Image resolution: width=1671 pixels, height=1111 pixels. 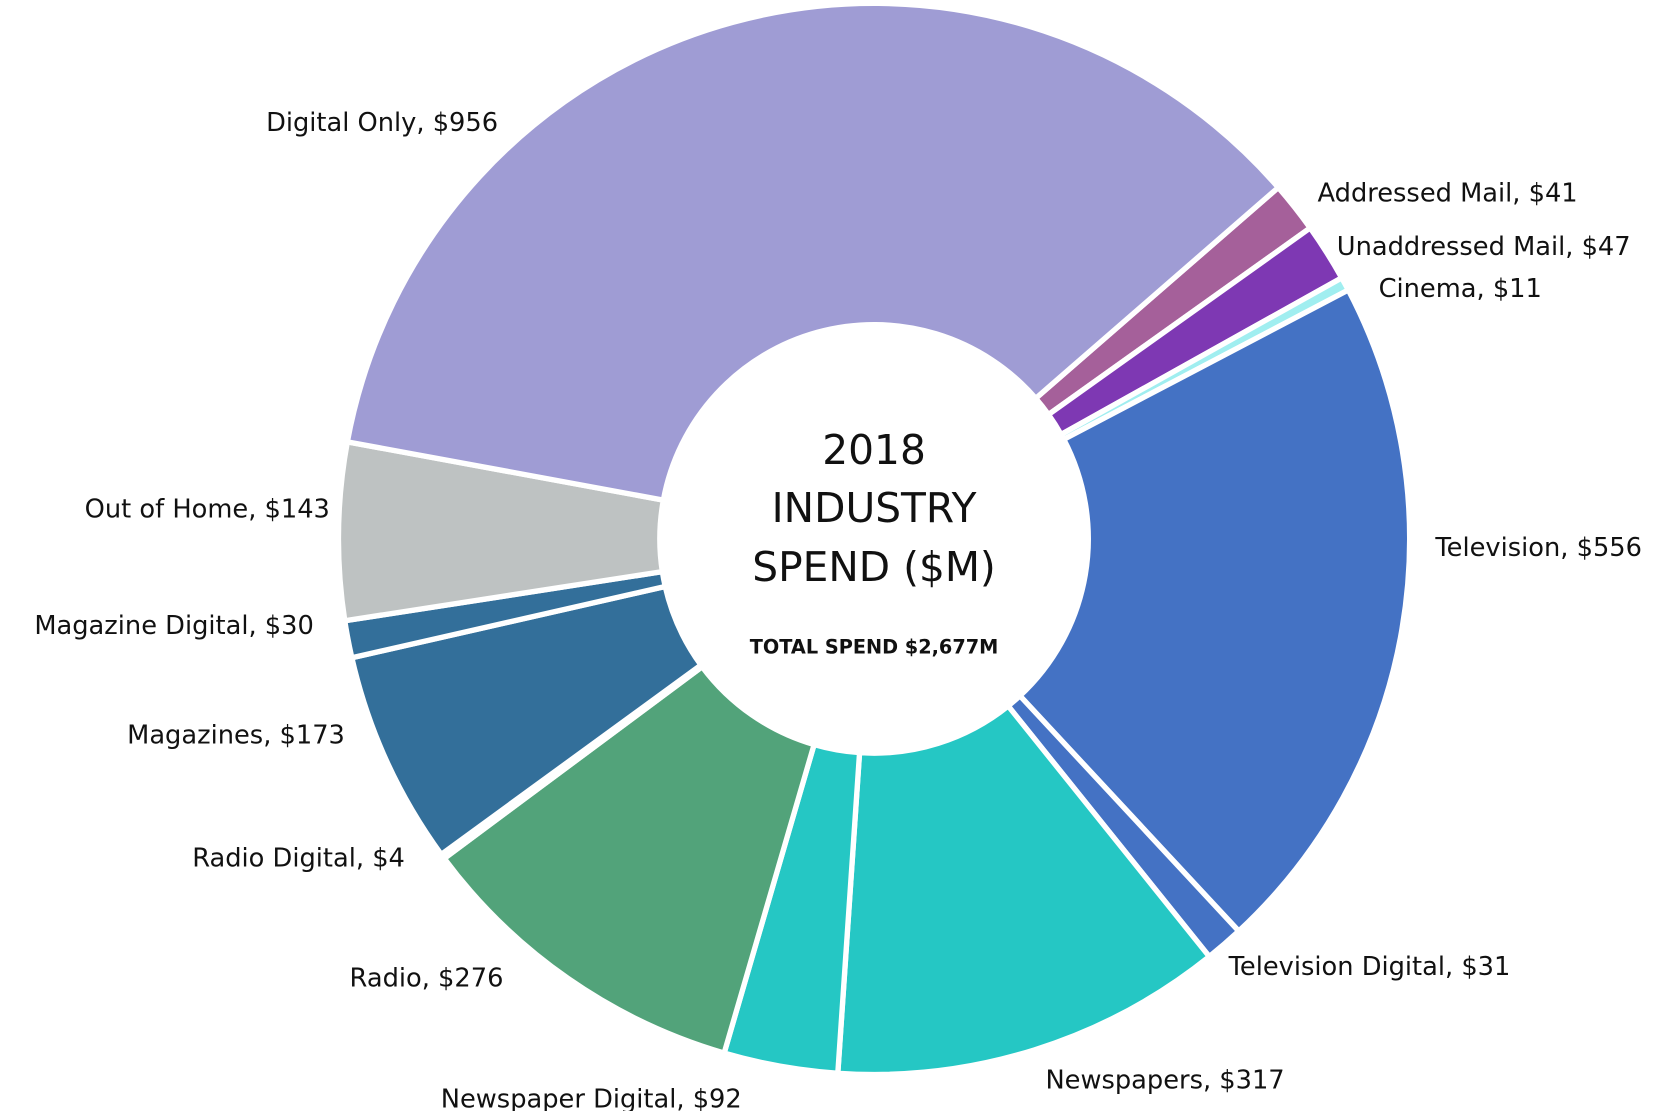 What do you see at coordinates (236, 735) in the screenshot?
I see `slice-label: Magazines, $173` at bounding box center [236, 735].